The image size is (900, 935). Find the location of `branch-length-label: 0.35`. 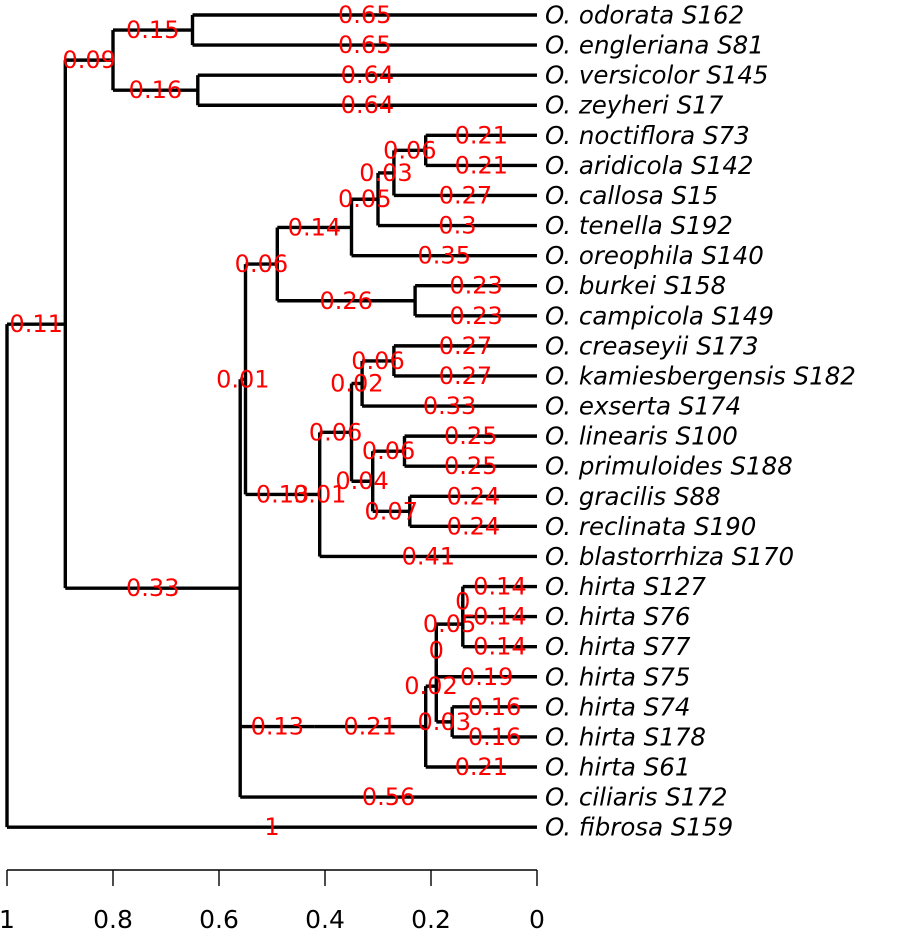

branch-length-label: 0.35 is located at coordinates (444, 256).